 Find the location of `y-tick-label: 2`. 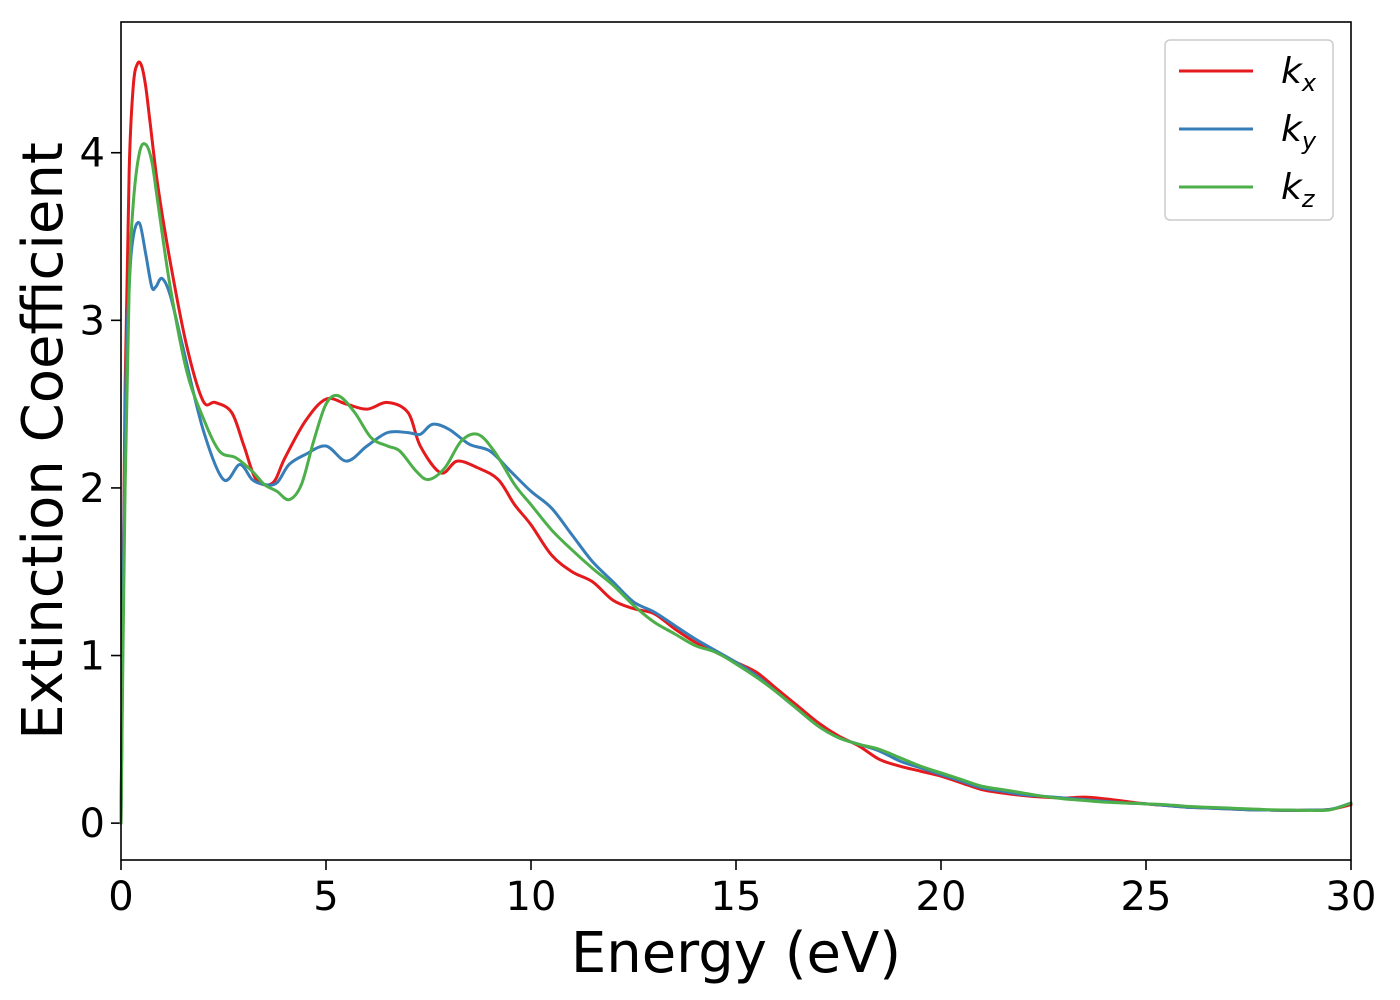

y-tick-label: 2 is located at coordinates (92, 489).